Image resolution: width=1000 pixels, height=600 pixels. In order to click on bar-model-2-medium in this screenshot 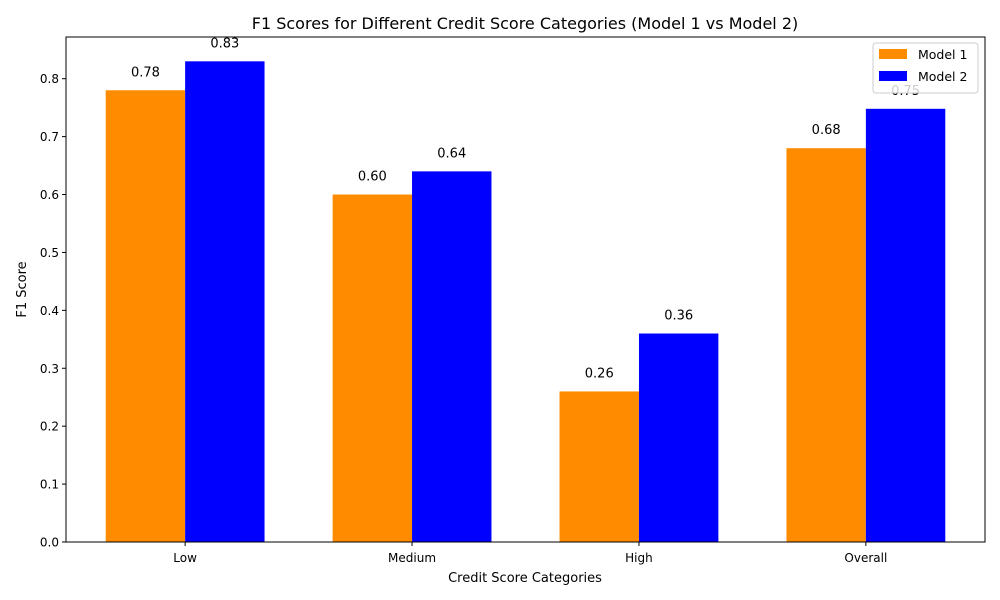, I will do `click(452, 357)`.